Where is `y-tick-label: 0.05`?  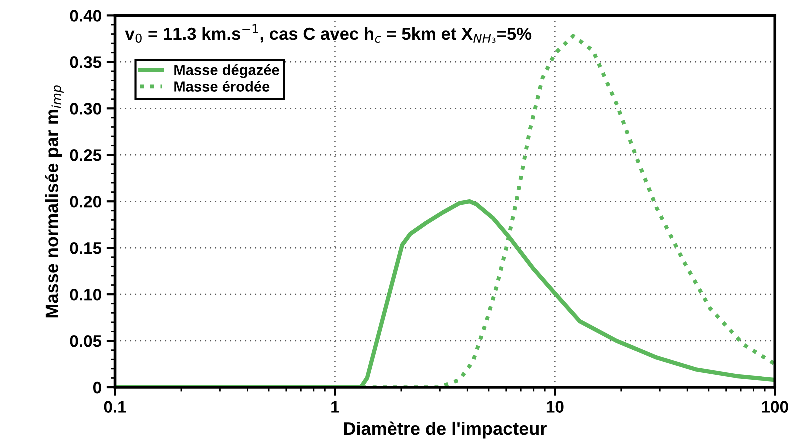
y-tick-label: 0.05 is located at coordinates (86, 341).